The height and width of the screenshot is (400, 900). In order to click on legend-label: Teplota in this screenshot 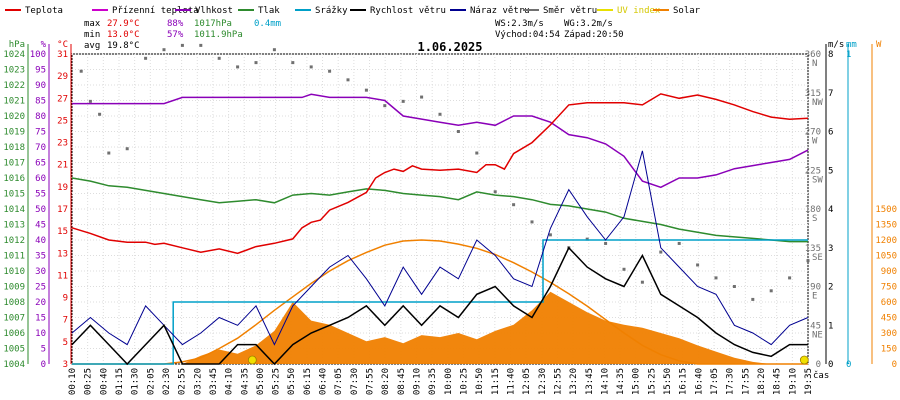, I will do `click(44, 11)`.